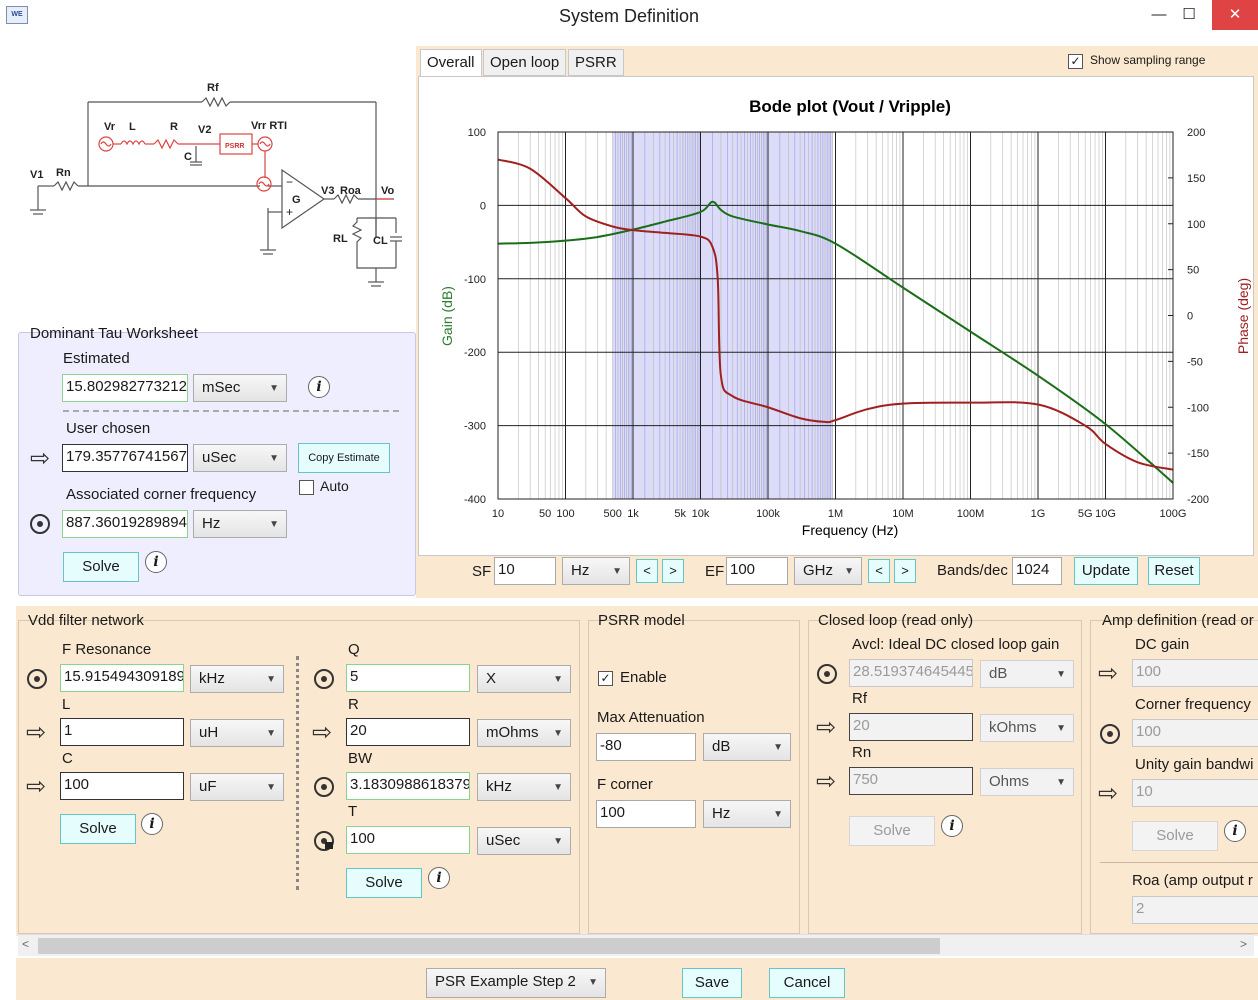  Describe the element at coordinates (327, 191) in the screenshot. I see `schematic-label-v3: V3` at that location.